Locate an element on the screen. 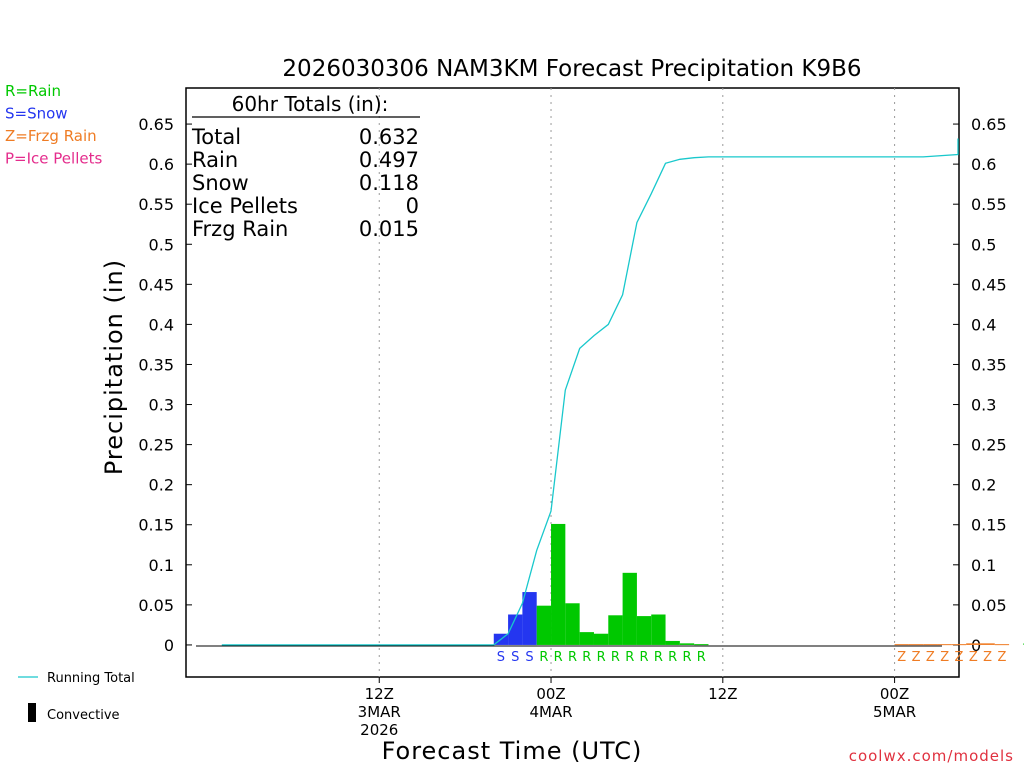  totals-row-value: 0.632 is located at coordinates (389, 137).